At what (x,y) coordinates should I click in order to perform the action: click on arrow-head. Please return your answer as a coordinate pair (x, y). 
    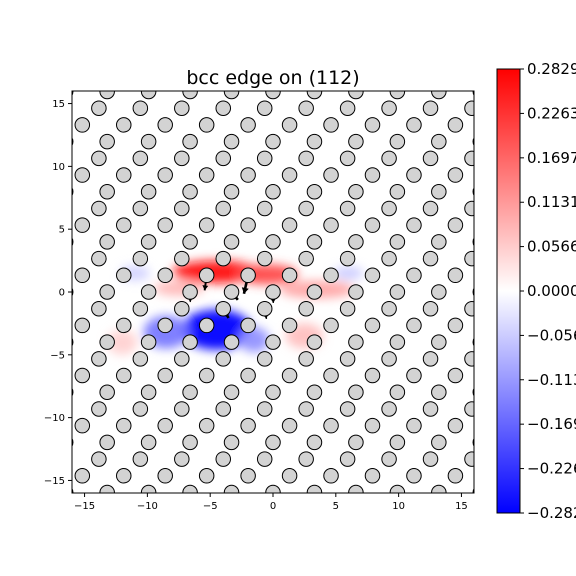
    Looking at the image, I should click on (245, 290).